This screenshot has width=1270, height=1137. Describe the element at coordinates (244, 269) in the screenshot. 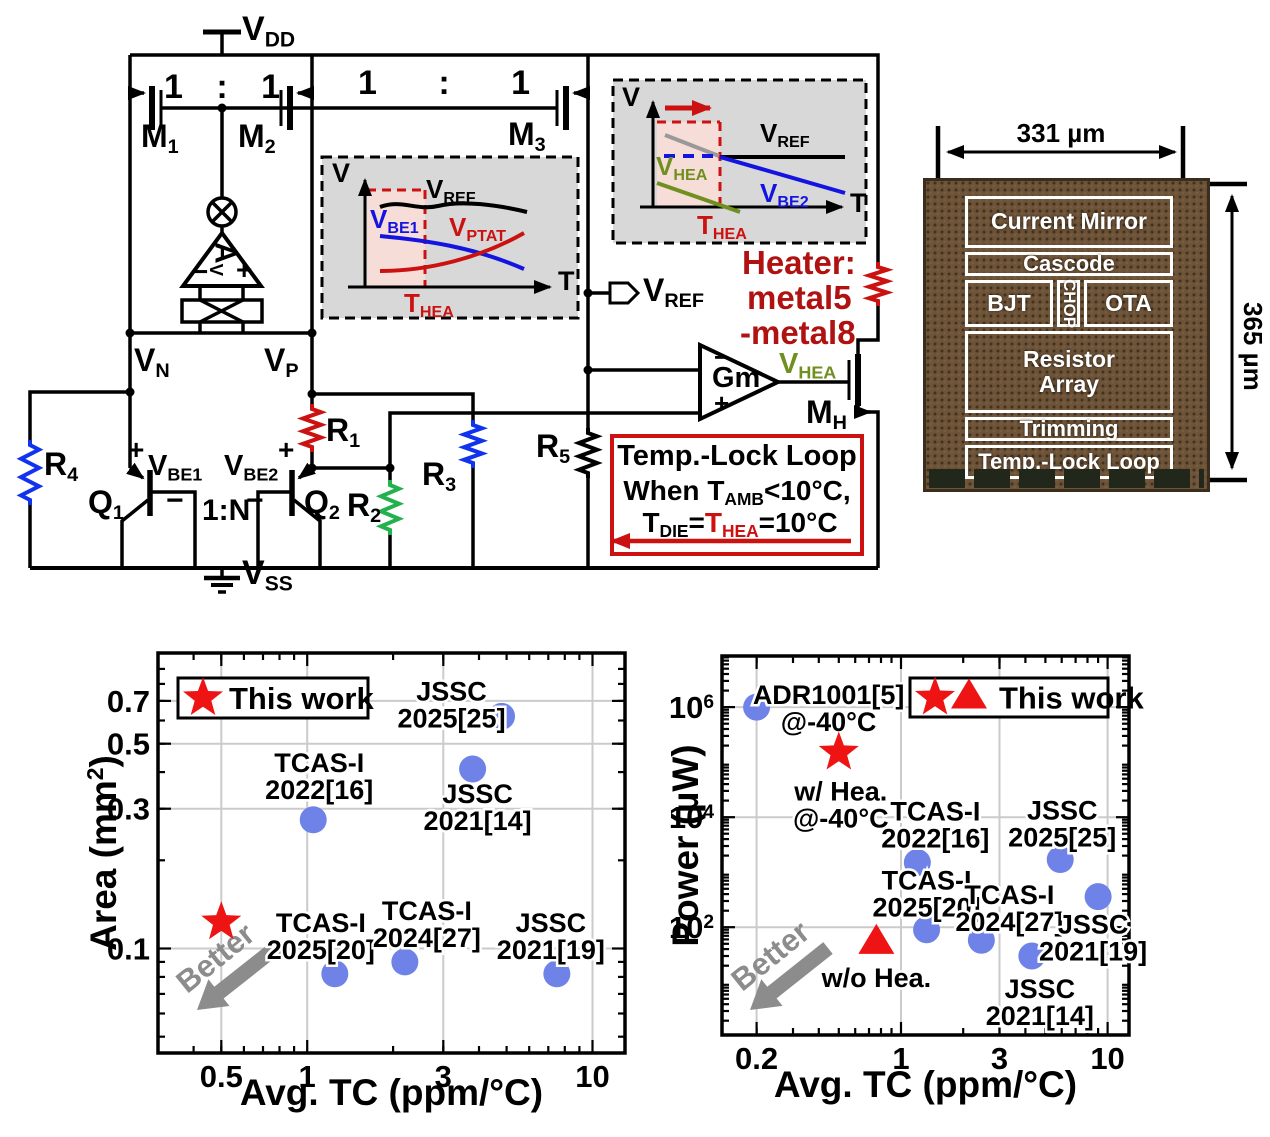

I see `av-plus-label: +` at that location.